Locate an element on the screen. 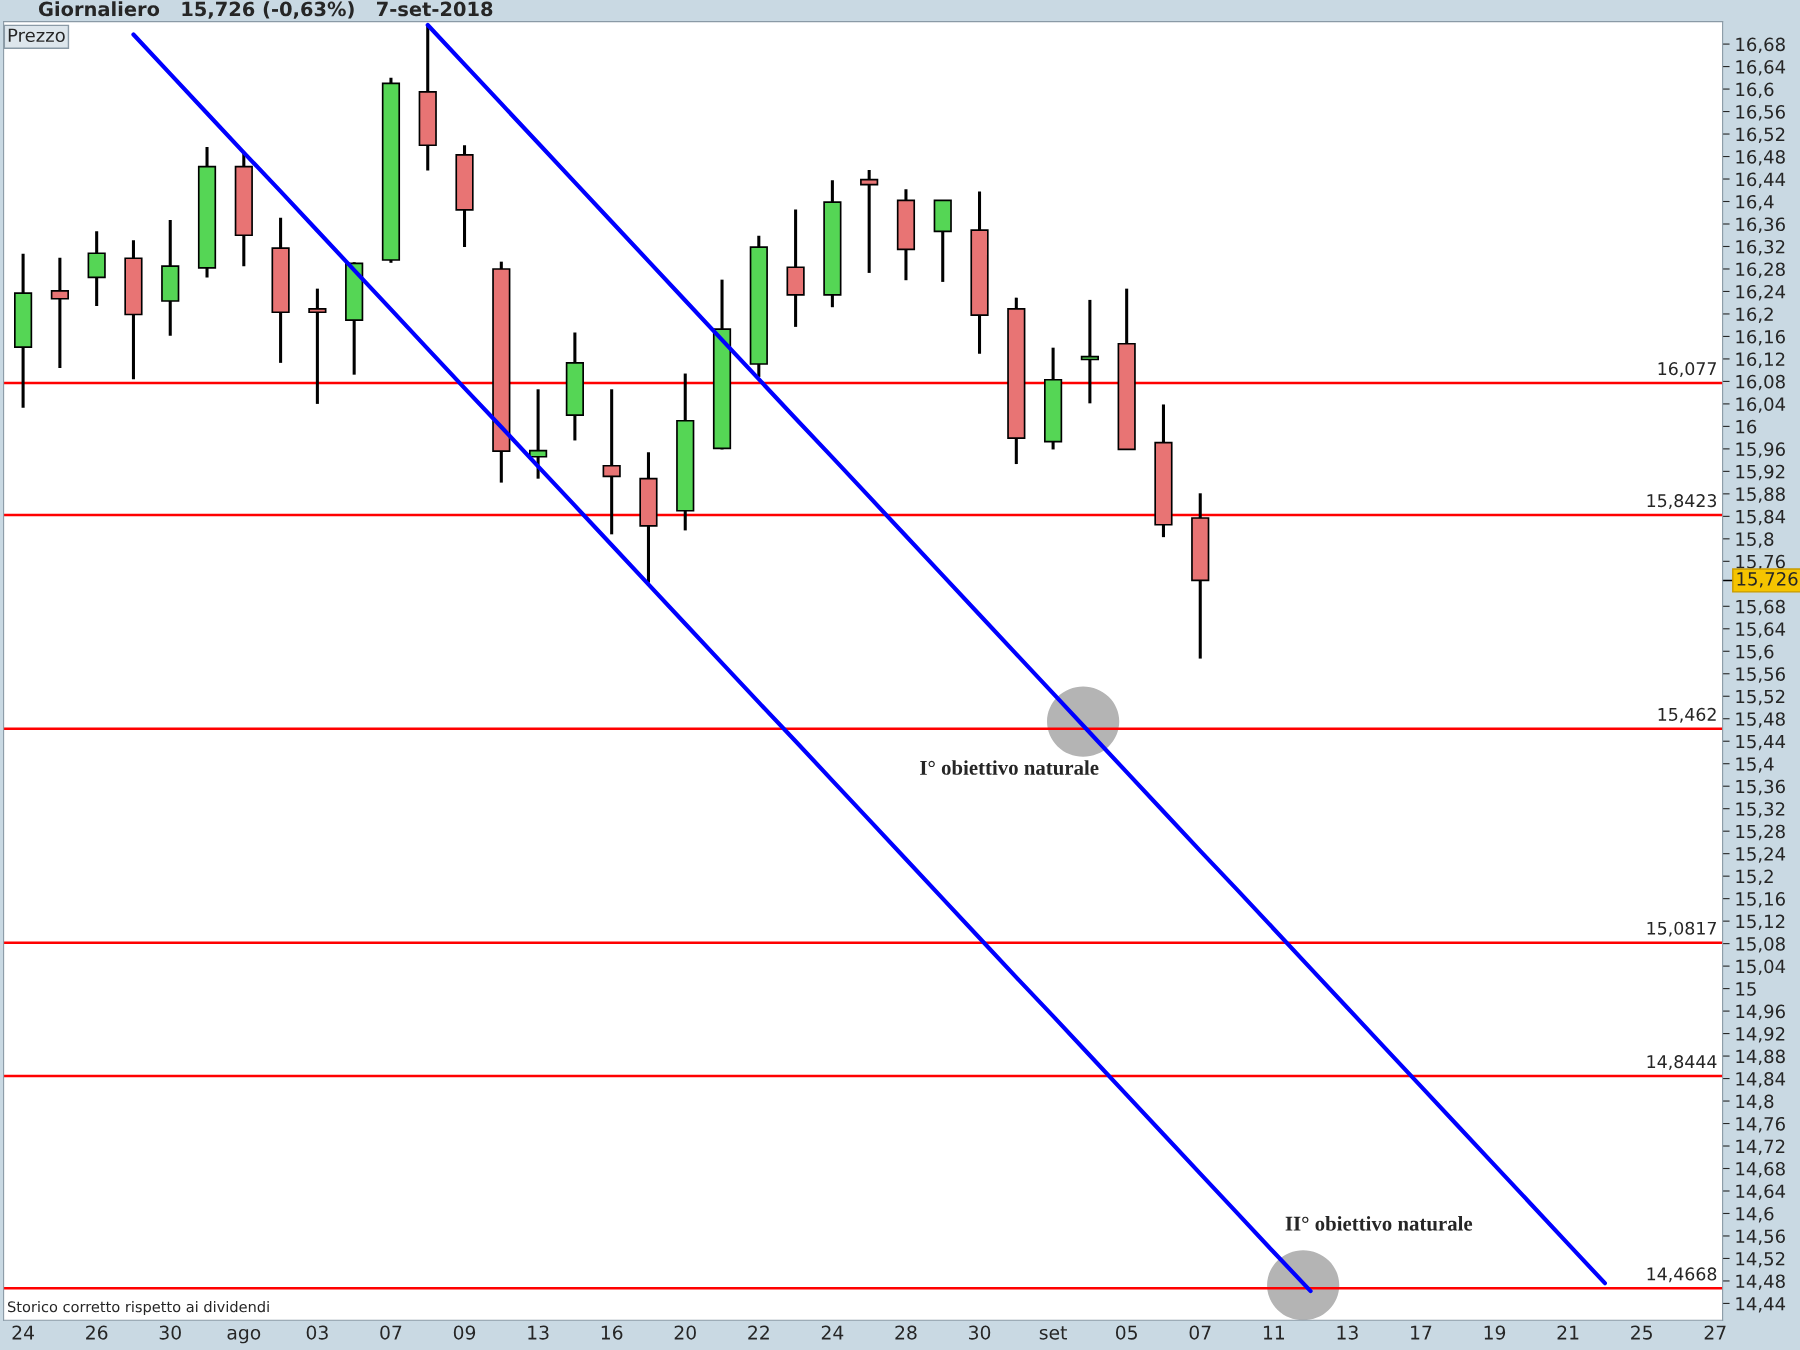 The height and width of the screenshot is (1350, 1800). ref-line-label: 14,8444 is located at coordinates (1682, 1062).